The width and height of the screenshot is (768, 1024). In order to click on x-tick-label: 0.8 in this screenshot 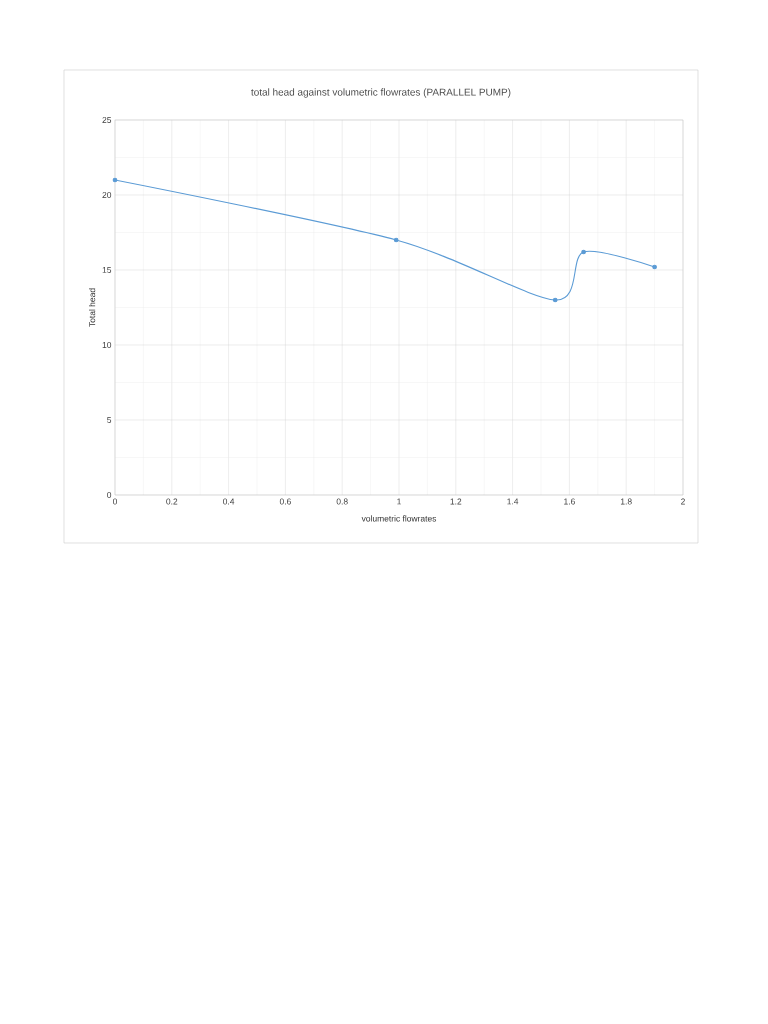, I will do `click(342, 501)`.